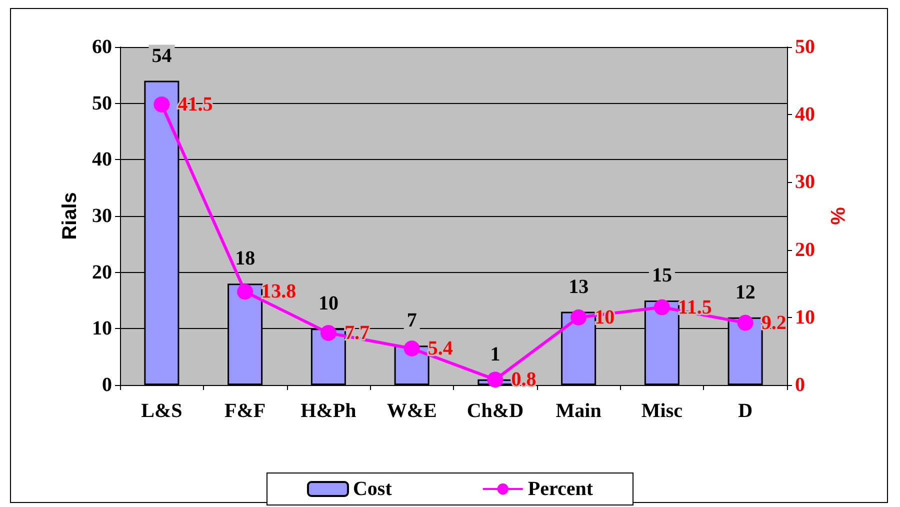 The image size is (900, 507). I want to click on data-label: 18, so click(245, 259).